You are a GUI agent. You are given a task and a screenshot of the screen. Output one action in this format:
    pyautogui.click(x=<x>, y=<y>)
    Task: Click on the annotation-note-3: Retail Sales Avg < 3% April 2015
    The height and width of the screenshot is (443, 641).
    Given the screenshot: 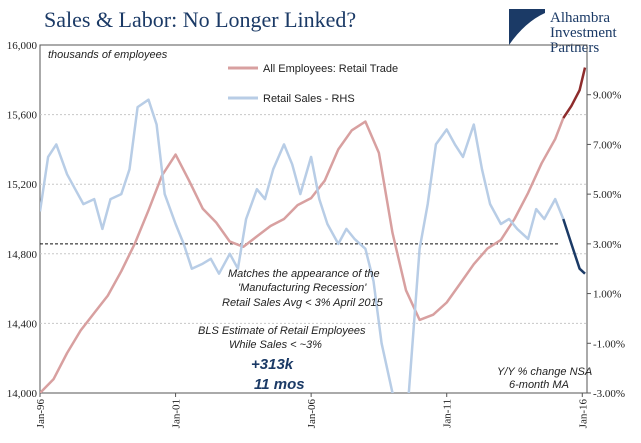 What is the action you would take?
    pyautogui.click(x=303, y=303)
    